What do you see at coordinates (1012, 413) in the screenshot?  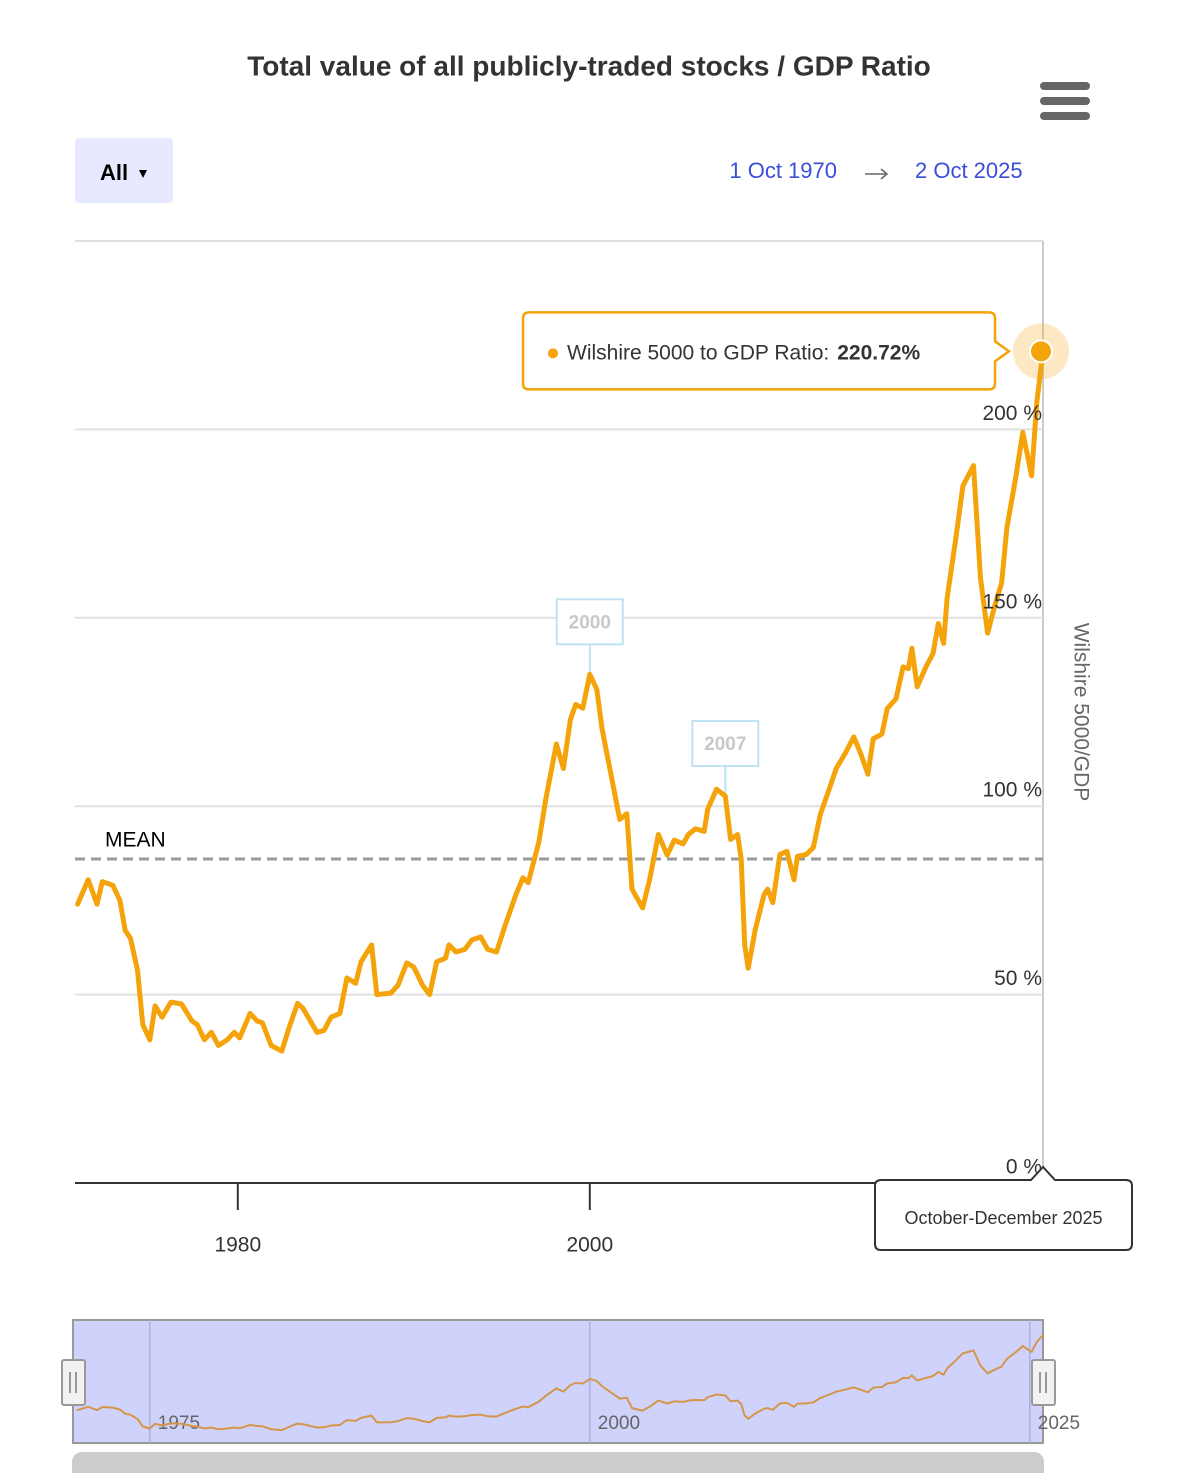 I see `y-tick-label: 200 %` at bounding box center [1012, 413].